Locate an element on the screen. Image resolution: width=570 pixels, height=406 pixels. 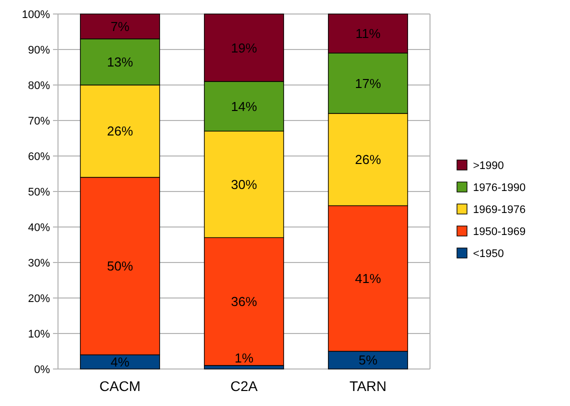
data-label: 17% is located at coordinates (368, 83).